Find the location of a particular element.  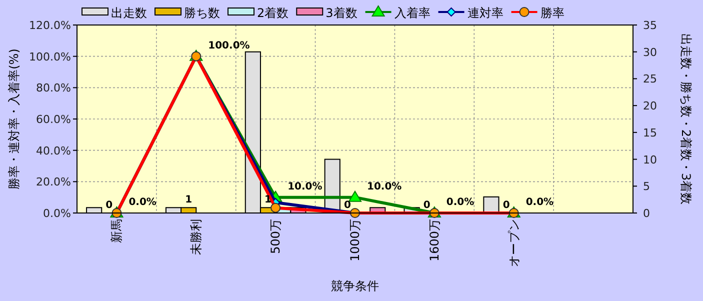

x-tick-label: 1000万 is located at coordinates (355, 240).